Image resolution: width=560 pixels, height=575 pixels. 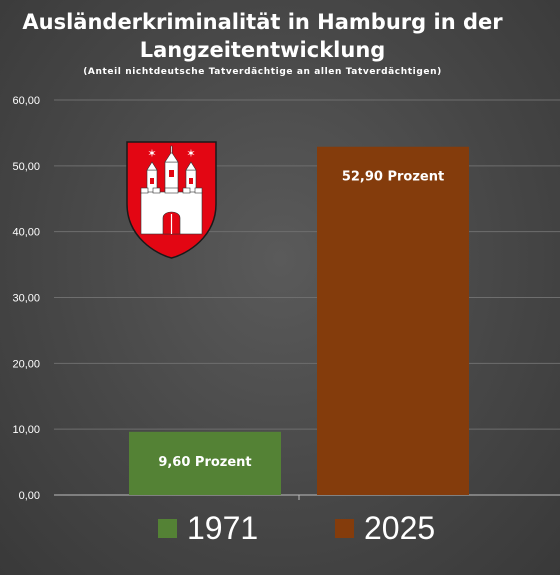 I want to click on y-tick-label: 50,00, so click(x=26, y=167).